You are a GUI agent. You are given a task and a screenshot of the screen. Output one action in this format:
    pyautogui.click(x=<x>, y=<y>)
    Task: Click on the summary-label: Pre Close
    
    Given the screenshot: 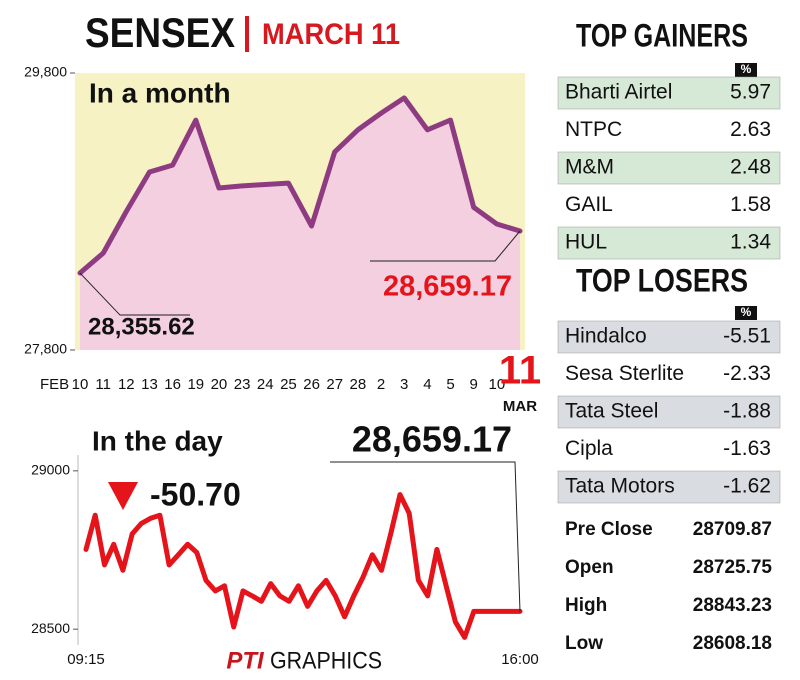 What is the action you would take?
    pyautogui.click(x=609, y=529)
    